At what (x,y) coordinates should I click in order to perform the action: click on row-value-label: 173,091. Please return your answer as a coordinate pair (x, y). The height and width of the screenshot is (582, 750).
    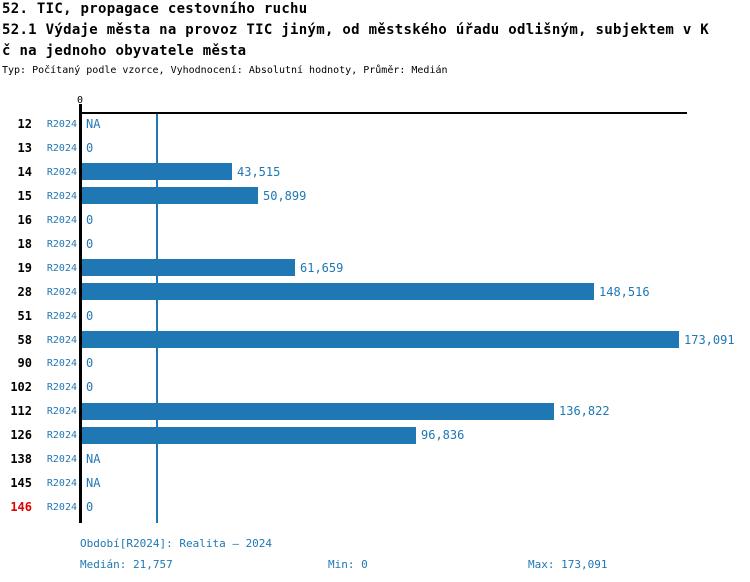
    Looking at the image, I should click on (709, 339).